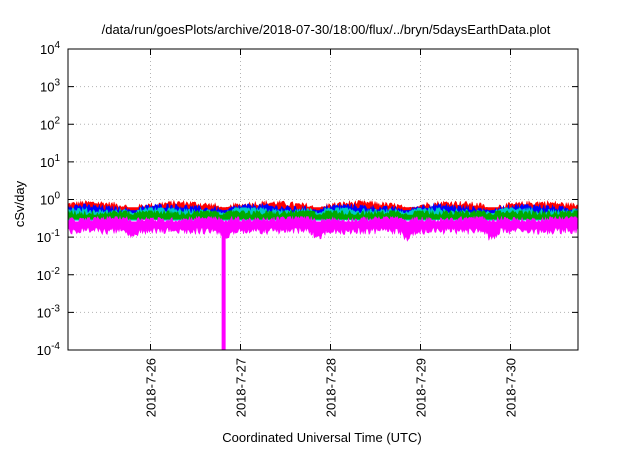 This screenshot has width=640, height=453. Describe the element at coordinates (49, 349) in the screenshot. I see `y-tick-label: 10⁻⁴` at that location.